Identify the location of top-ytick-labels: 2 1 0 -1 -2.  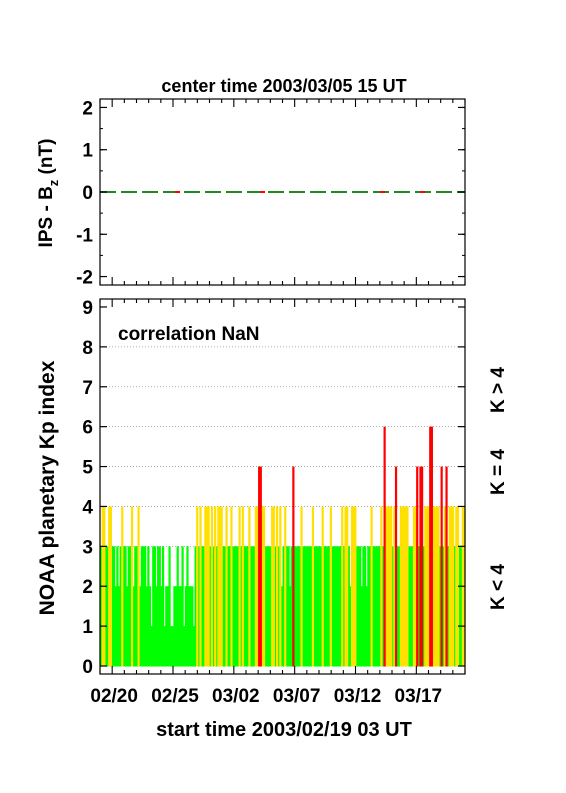
(84, 193).